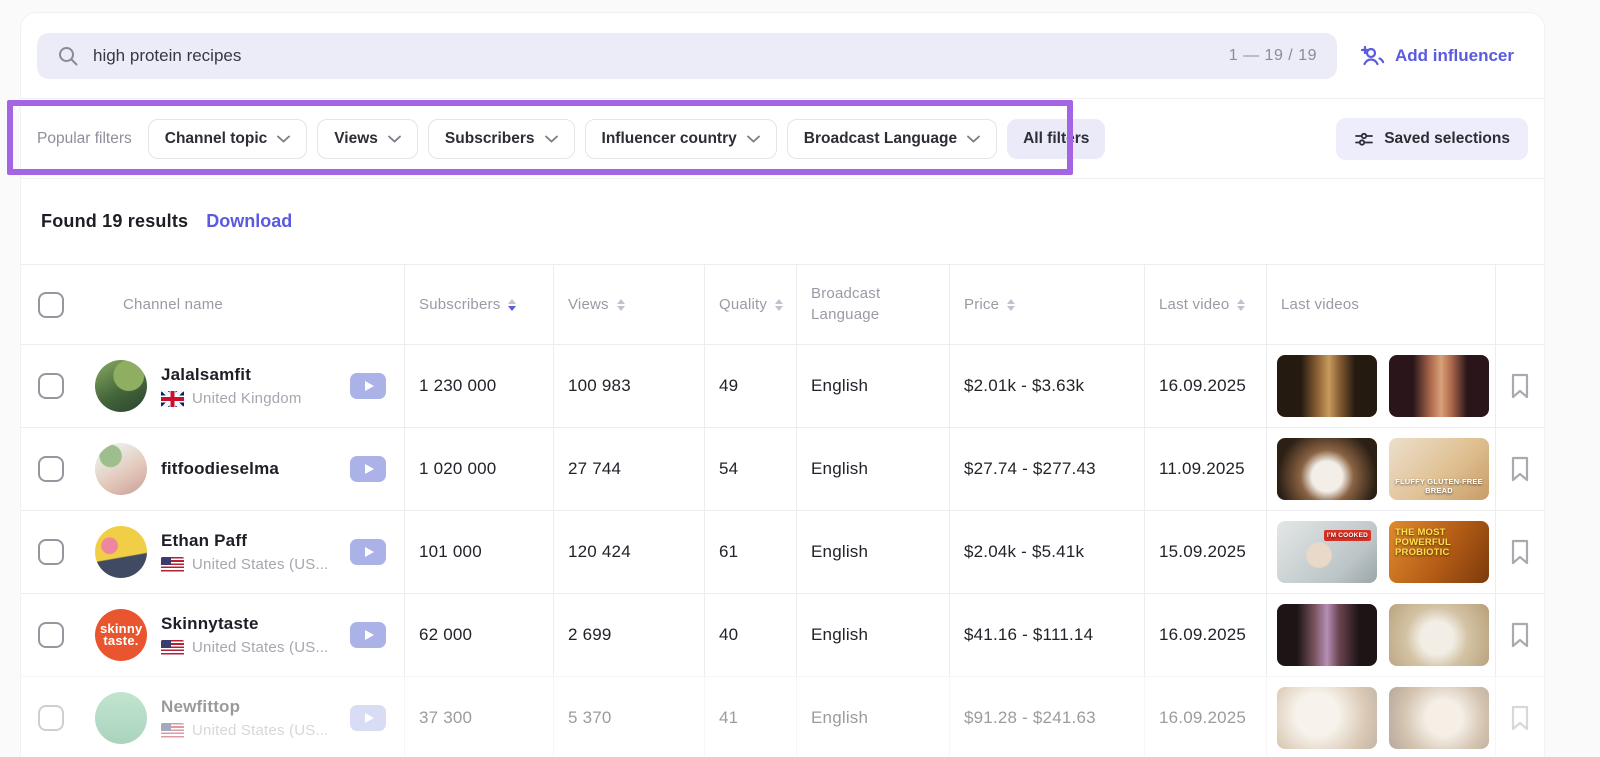 The image size is (1600, 757). What do you see at coordinates (1056, 138) in the screenshot?
I see `all-filters-button: All filters` at bounding box center [1056, 138].